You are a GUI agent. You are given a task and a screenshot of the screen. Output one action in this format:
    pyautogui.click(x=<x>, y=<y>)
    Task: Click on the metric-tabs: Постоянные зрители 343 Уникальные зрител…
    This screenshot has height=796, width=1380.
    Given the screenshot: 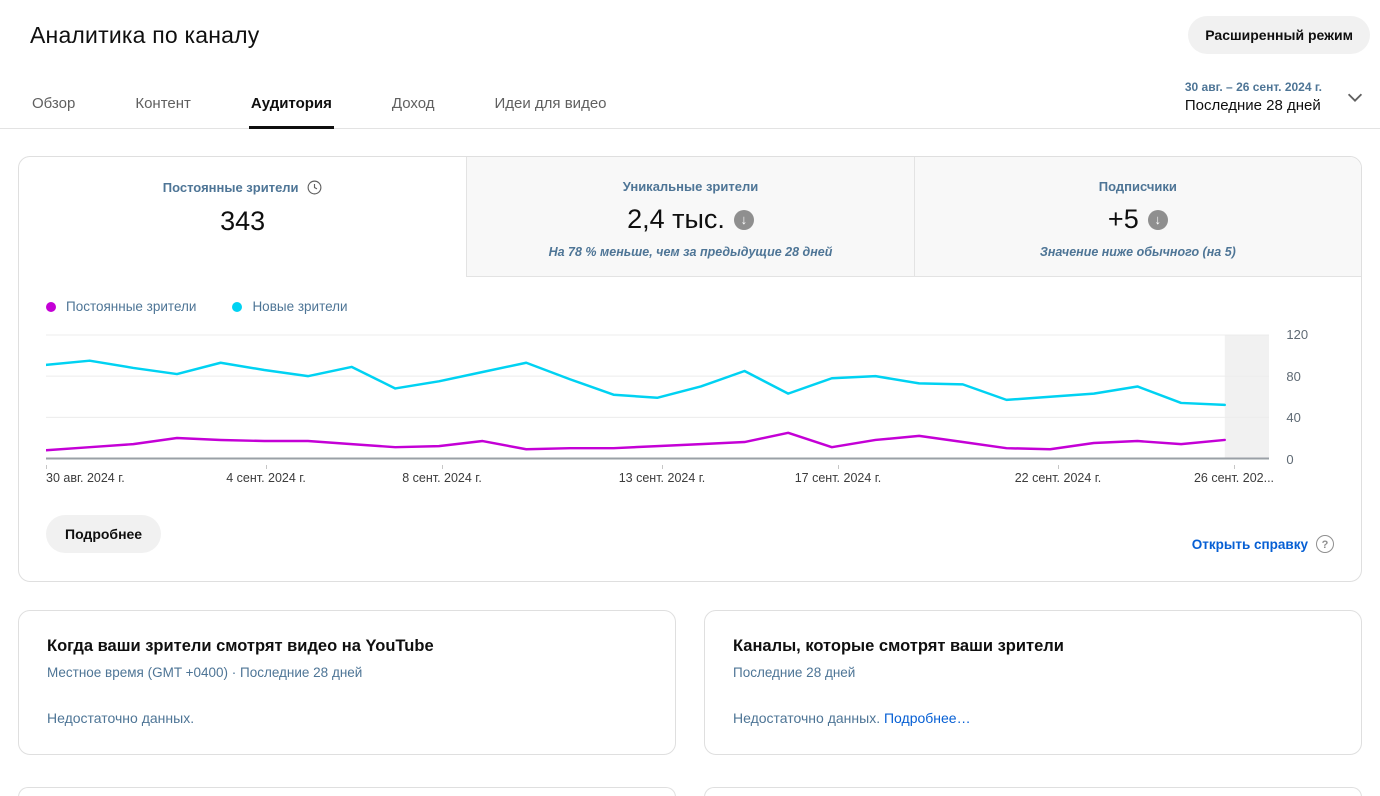 What is the action you would take?
    pyautogui.click(x=690, y=217)
    